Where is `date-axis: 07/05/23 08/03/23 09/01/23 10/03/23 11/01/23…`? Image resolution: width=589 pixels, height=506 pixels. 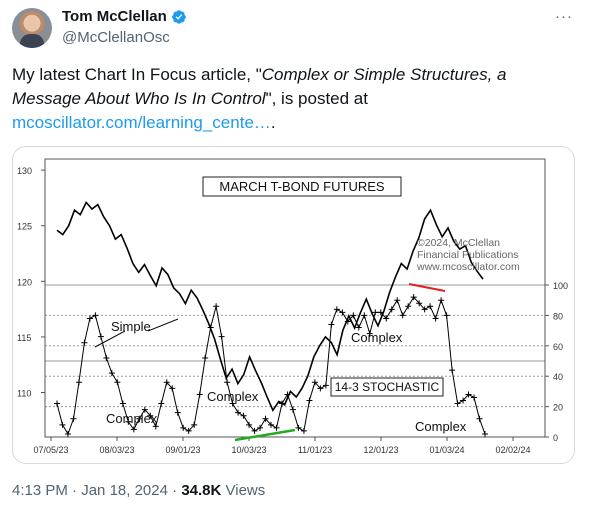 date-axis: 07/05/23 08/03/23 09/01/23 10/03/23 11/01/23… is located at coordinates (282, 446).